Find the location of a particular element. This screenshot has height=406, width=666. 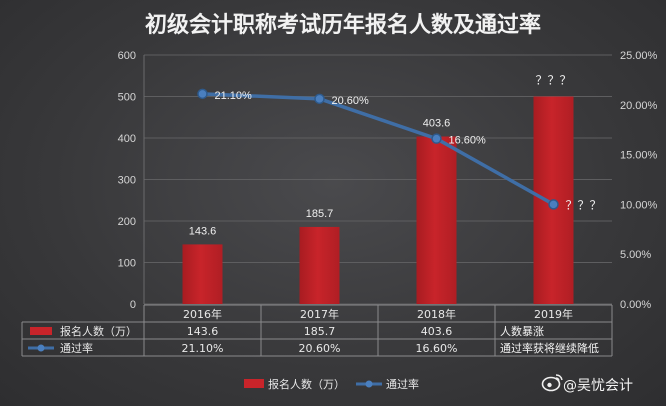

y-left-tick-label: 600 is located at coordinates (127, 56).